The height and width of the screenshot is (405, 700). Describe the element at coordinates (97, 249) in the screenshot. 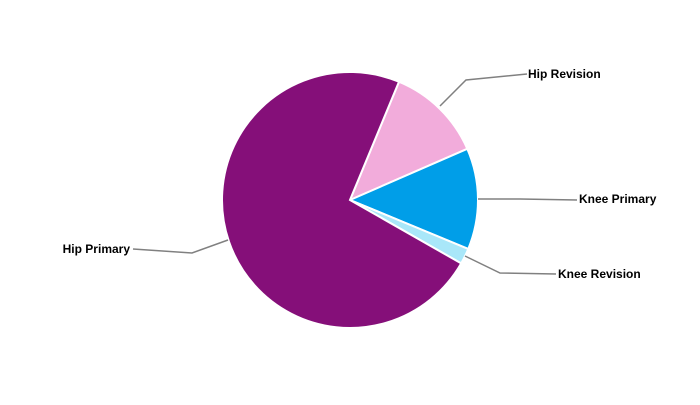

I see `label-hip-primary: Hip Primary` at that location.